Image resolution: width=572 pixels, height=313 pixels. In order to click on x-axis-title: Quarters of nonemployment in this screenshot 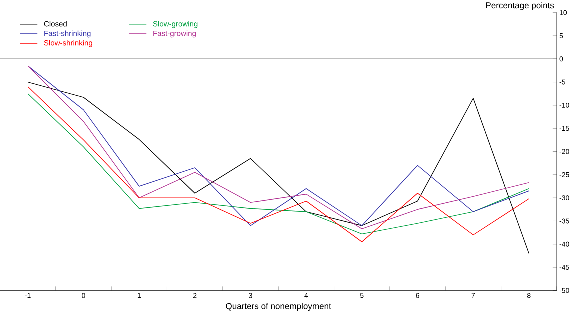, I will do `click(279, 306)`.